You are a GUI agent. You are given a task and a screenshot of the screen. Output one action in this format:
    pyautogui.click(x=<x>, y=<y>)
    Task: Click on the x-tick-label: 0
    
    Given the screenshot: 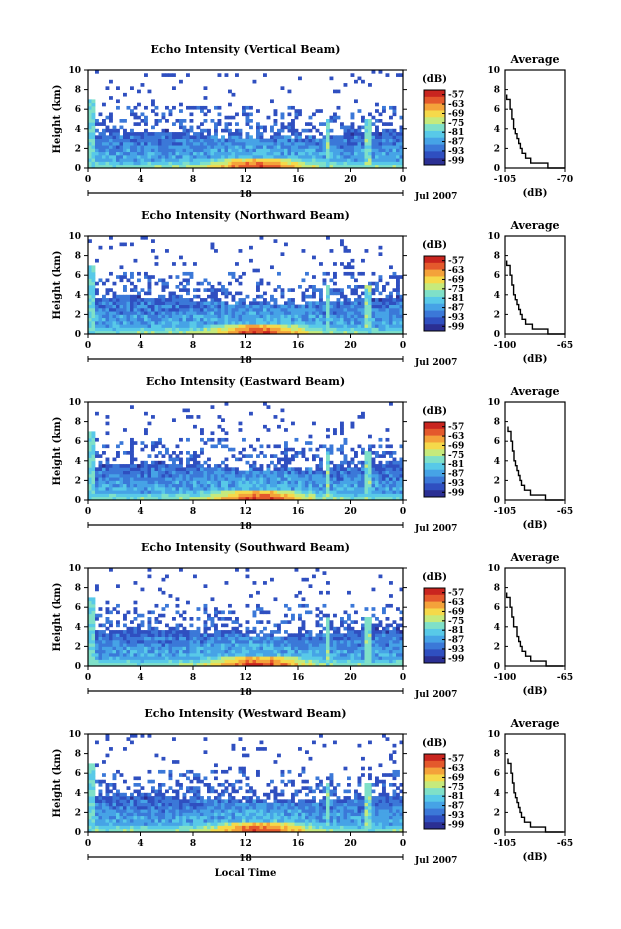 What is the action you would take?
    pyautogui.click(x=88, y=180)
    